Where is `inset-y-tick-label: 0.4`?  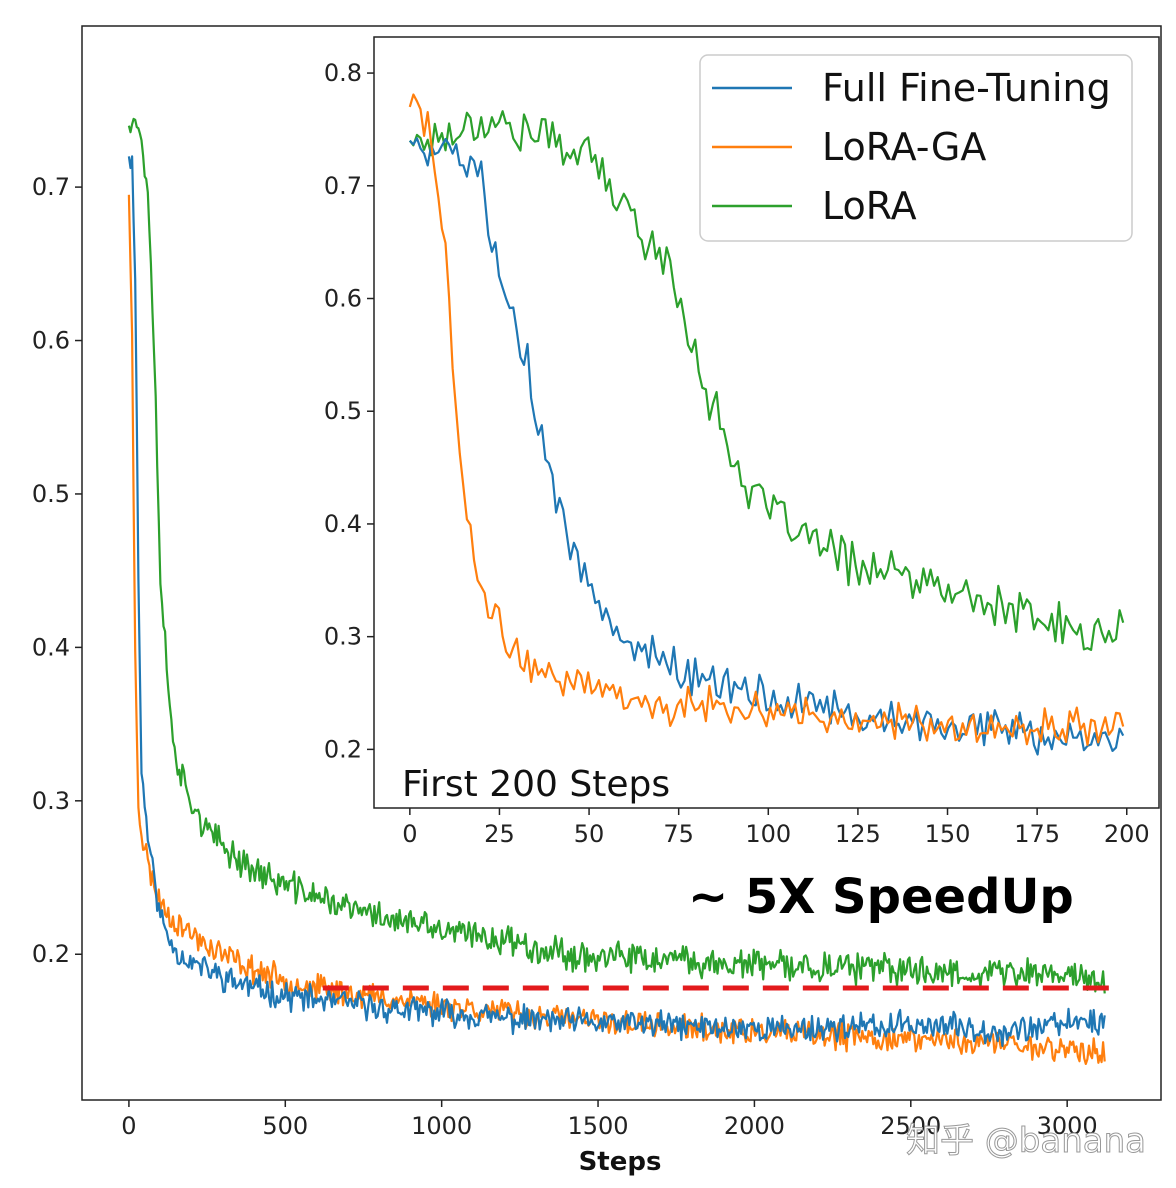 inset-y-tick-label: 0.4 is located at coordinates (343, 524).